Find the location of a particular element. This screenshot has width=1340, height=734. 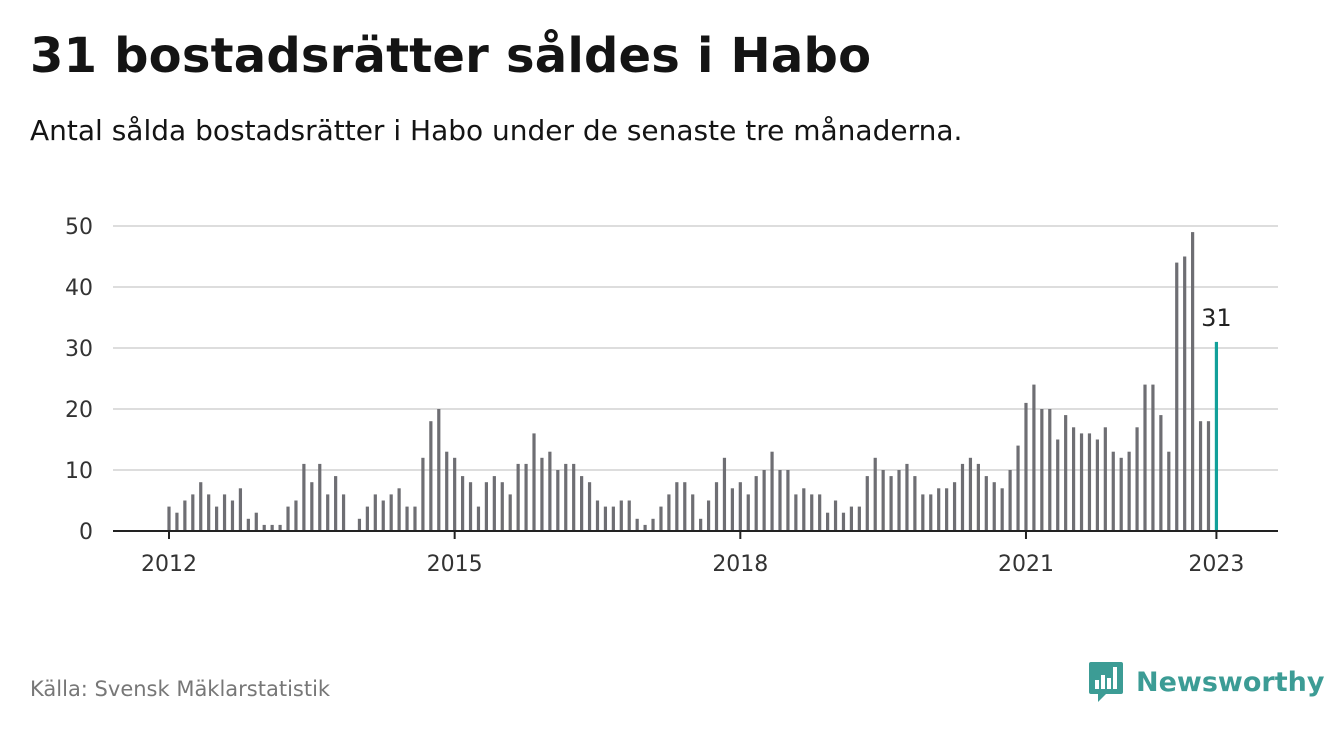

y-tick-label: 30 is located at coordinates (79, 349).